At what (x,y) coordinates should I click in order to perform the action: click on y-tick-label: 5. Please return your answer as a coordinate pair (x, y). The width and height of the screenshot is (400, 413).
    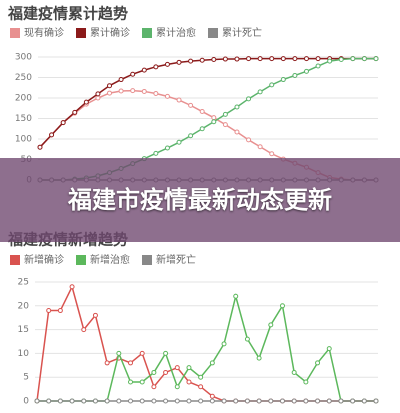
    Looking at the image, I should click on (26, 378).